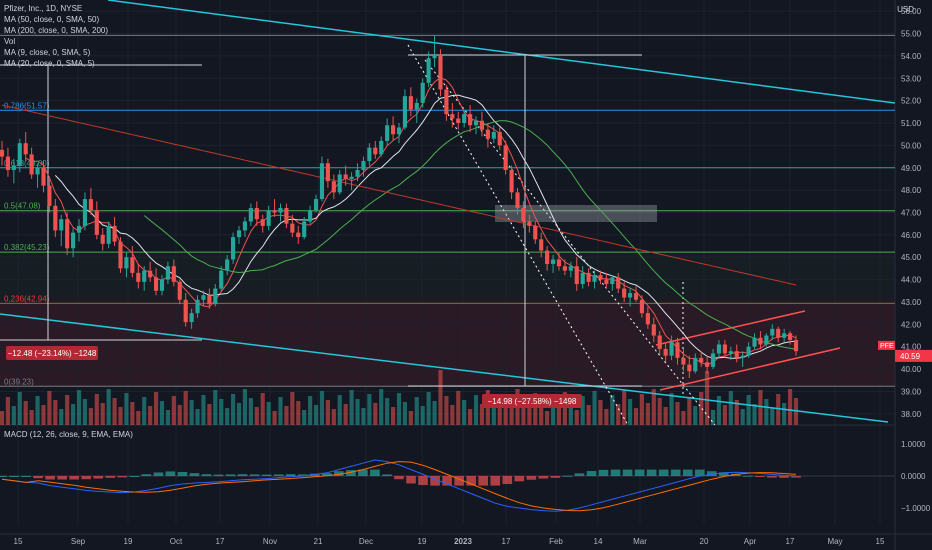  Describe the element at coordinates (790, 541) in the screenshot. I see `time-tick-label: 17` at that location.